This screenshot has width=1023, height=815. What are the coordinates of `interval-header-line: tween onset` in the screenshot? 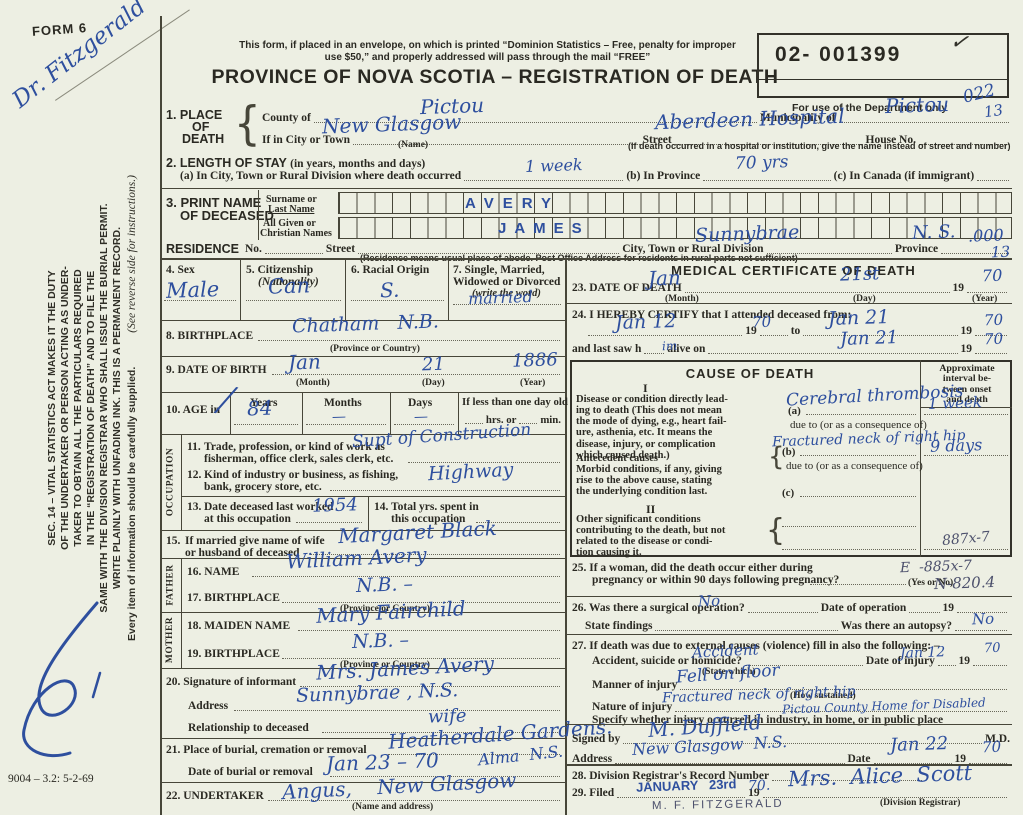 It's located at (967, 389).